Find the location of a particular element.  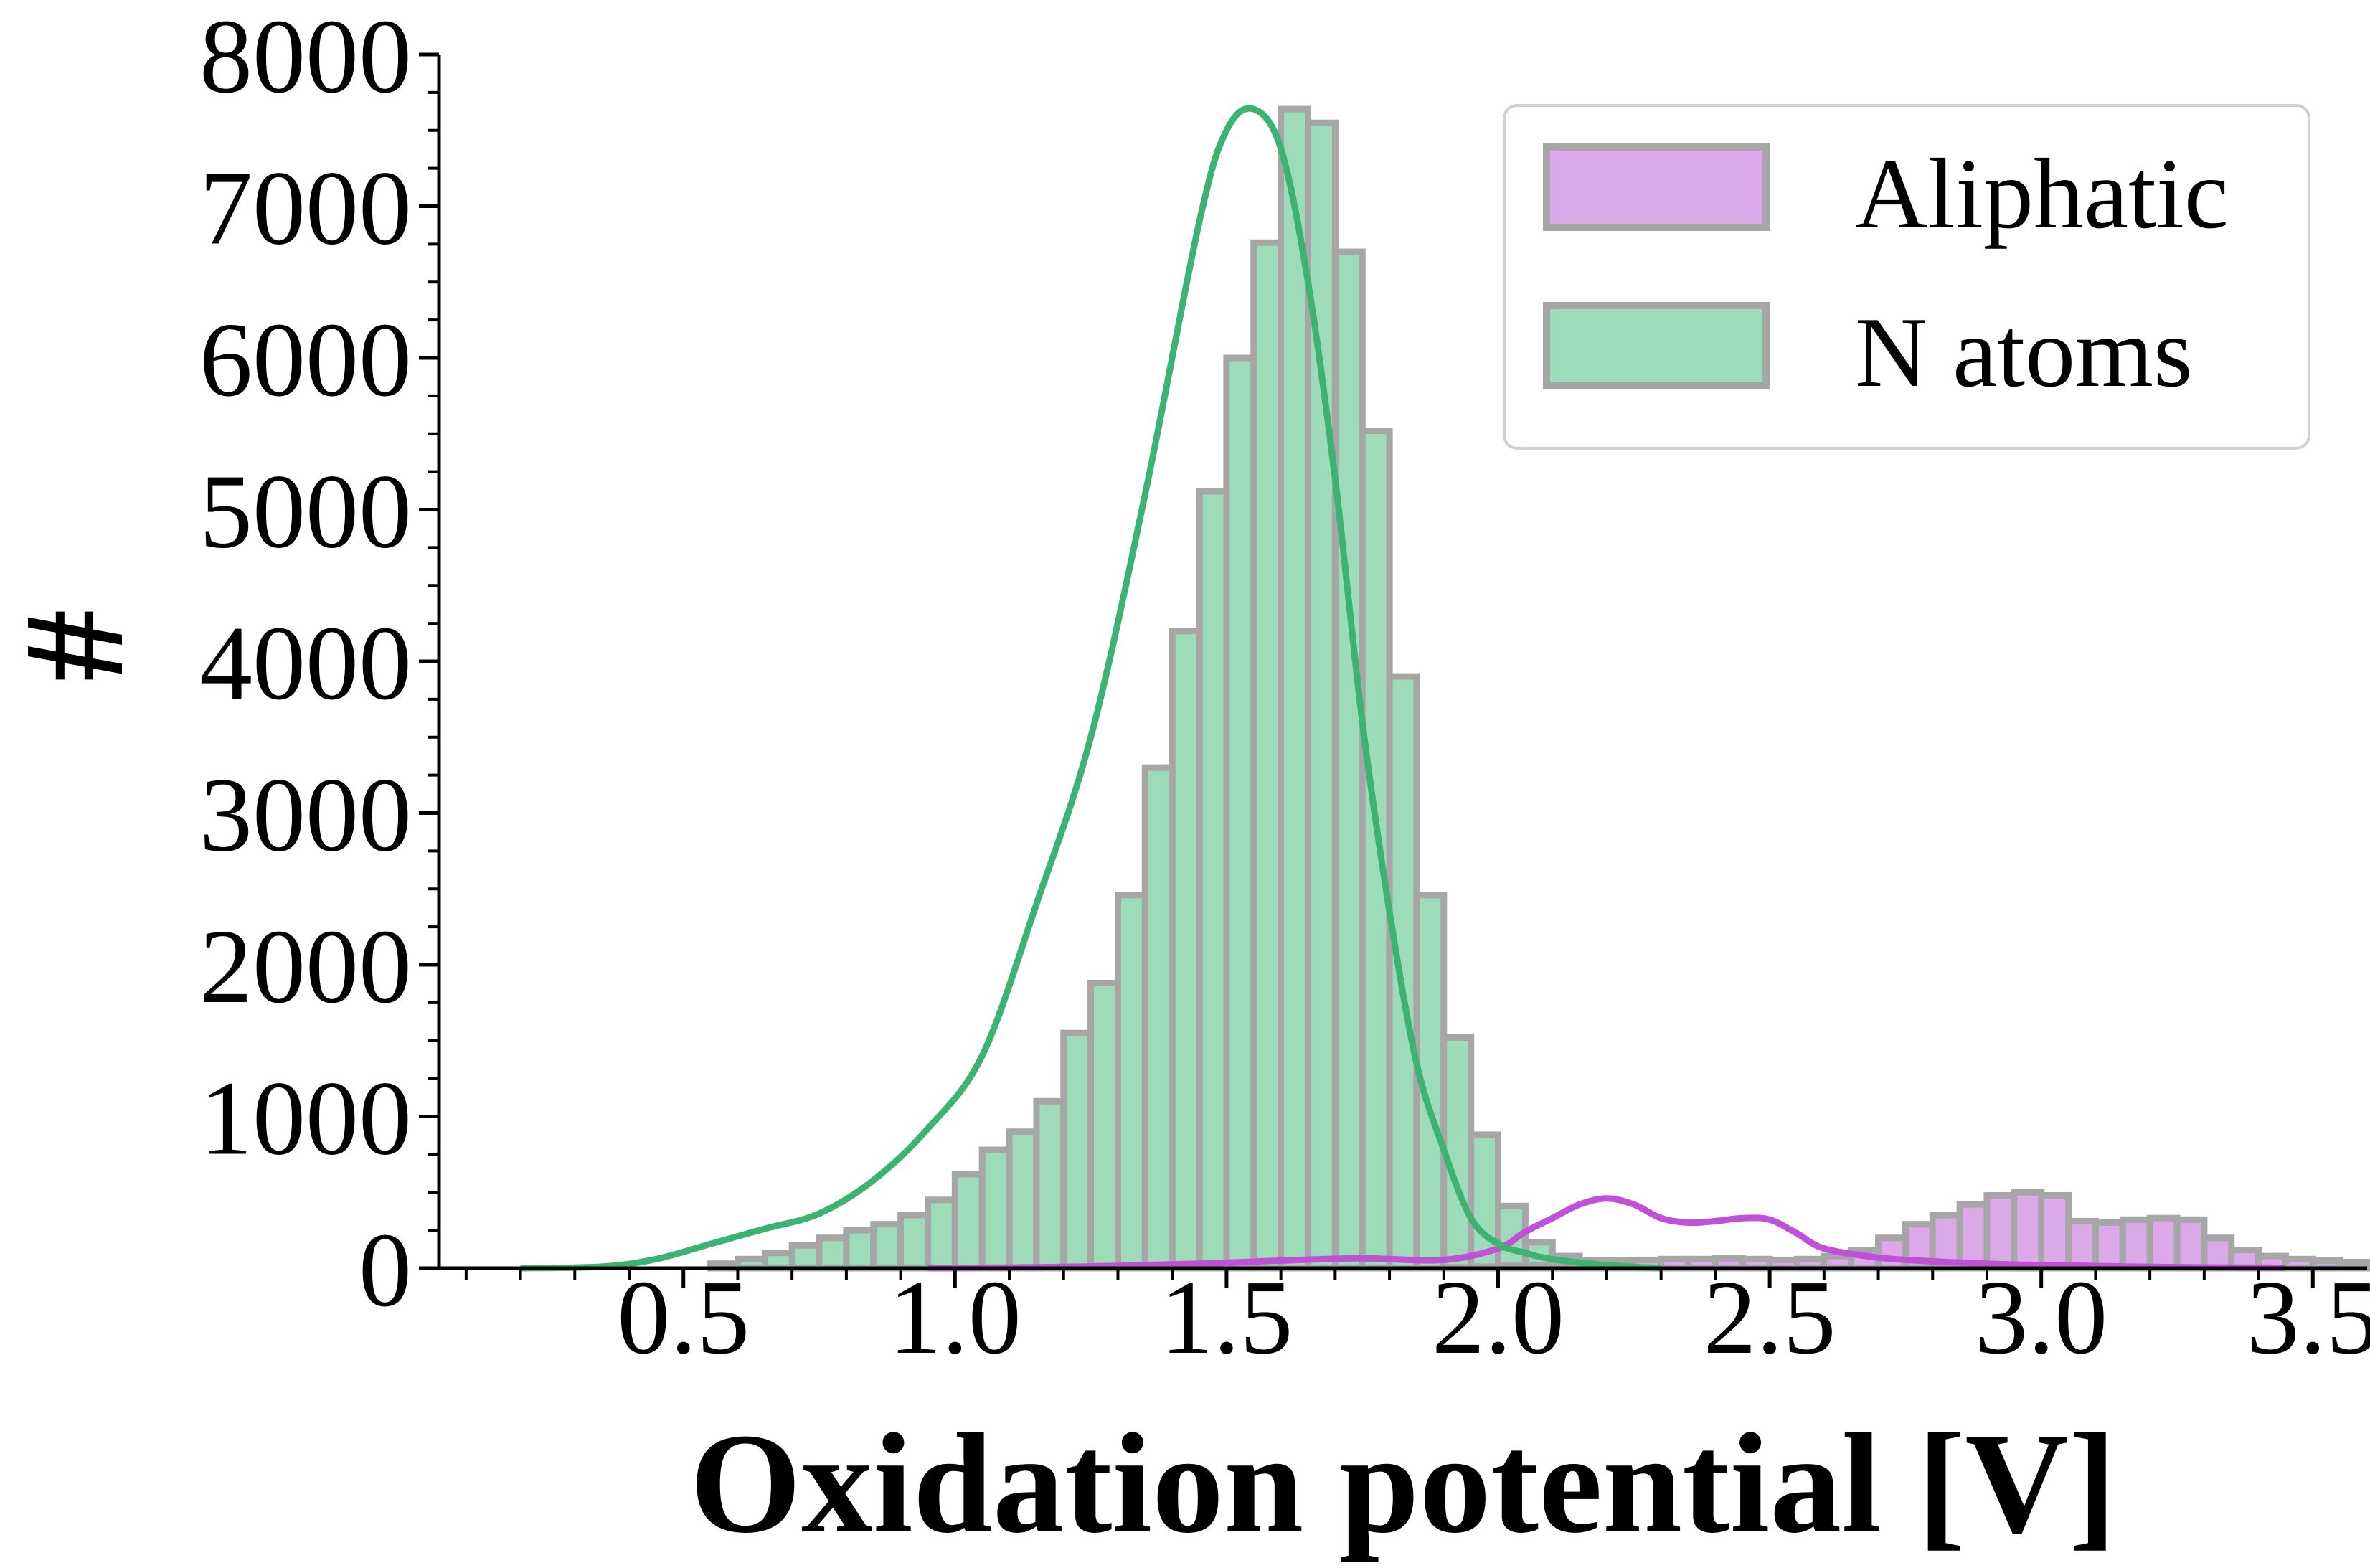

legend-swatch-aliphatic is located at coordinates (1656, 187).